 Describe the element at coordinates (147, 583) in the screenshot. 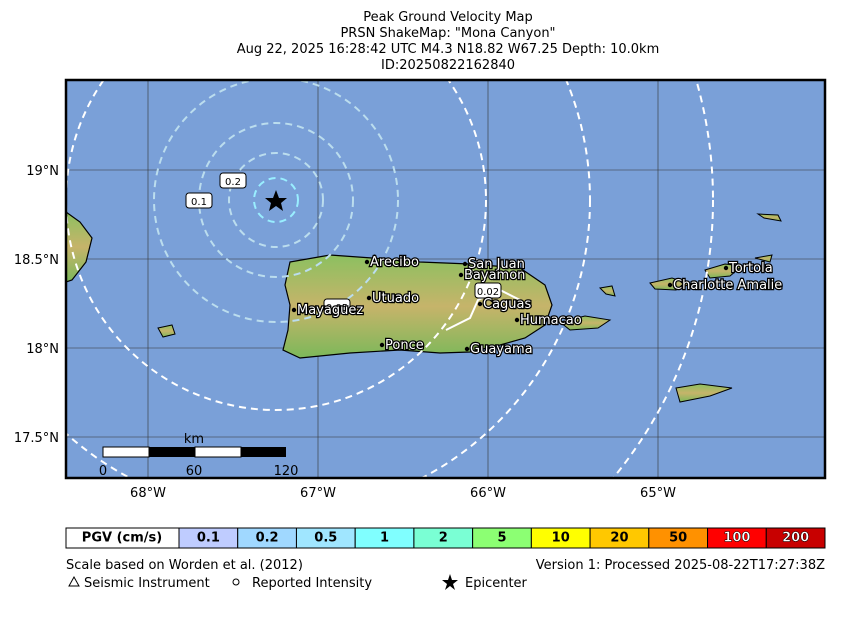

I see `seismic-label: Seismic Instrument` at that location.